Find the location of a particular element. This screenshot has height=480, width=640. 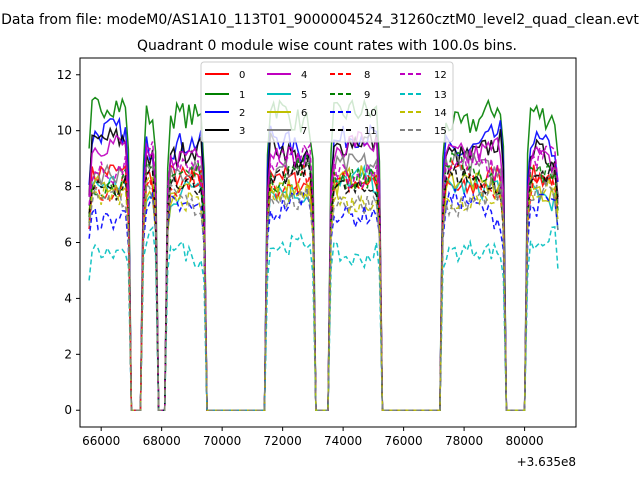

legend-label-7: 7 is located at coordinates (304, 131).